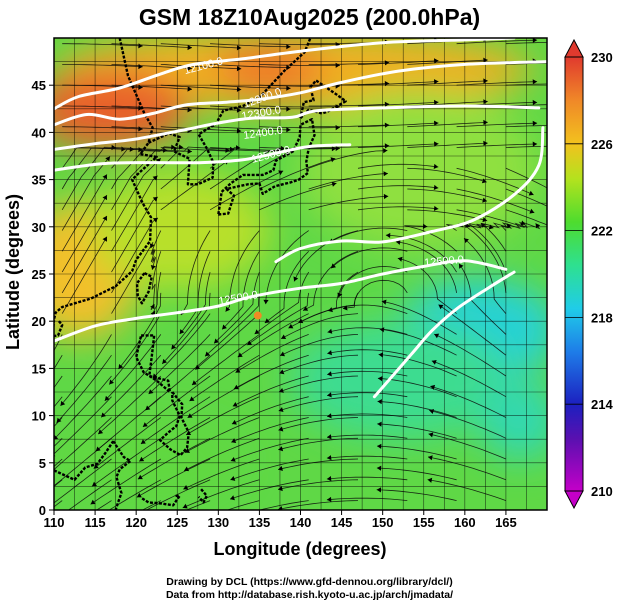 The height and width of the screenshot is (605, 619). Describe the element at coordinates (54, 522) in the screenshot. I see `x-tick-label: 110` at that location.